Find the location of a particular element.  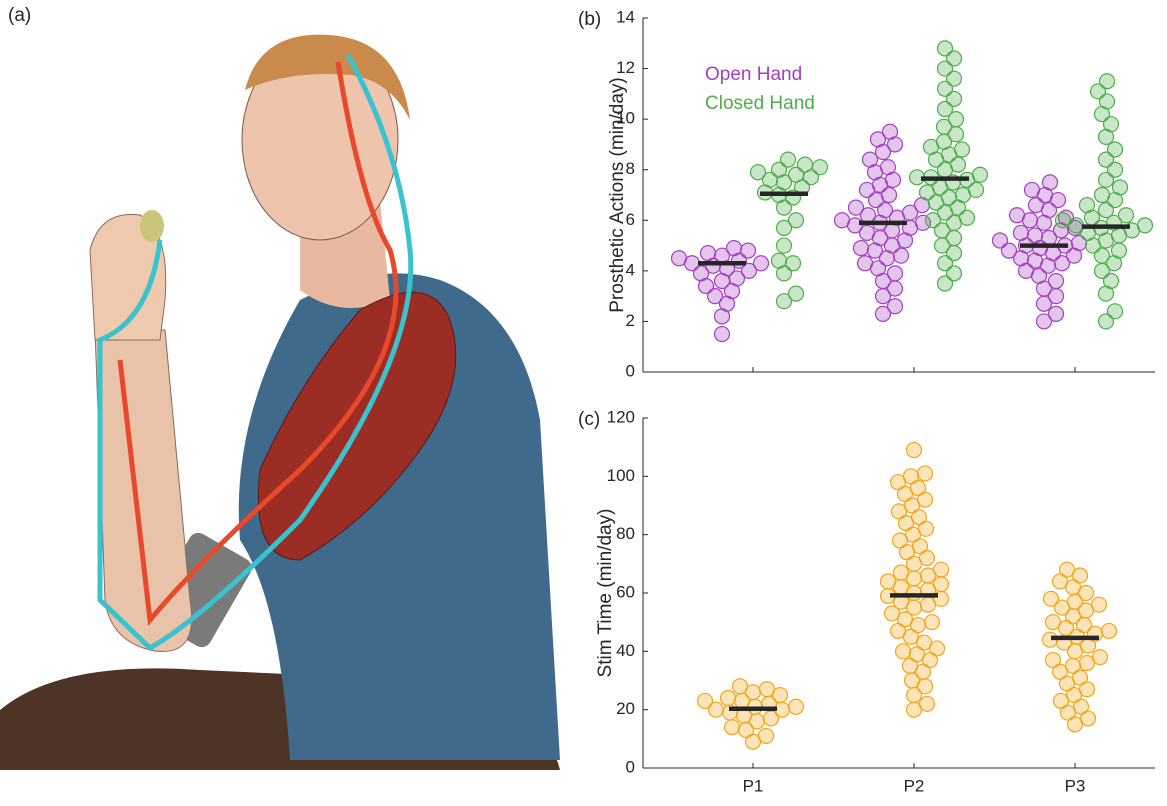

x-tick-label: P1 is located at coordinates (753, 785).